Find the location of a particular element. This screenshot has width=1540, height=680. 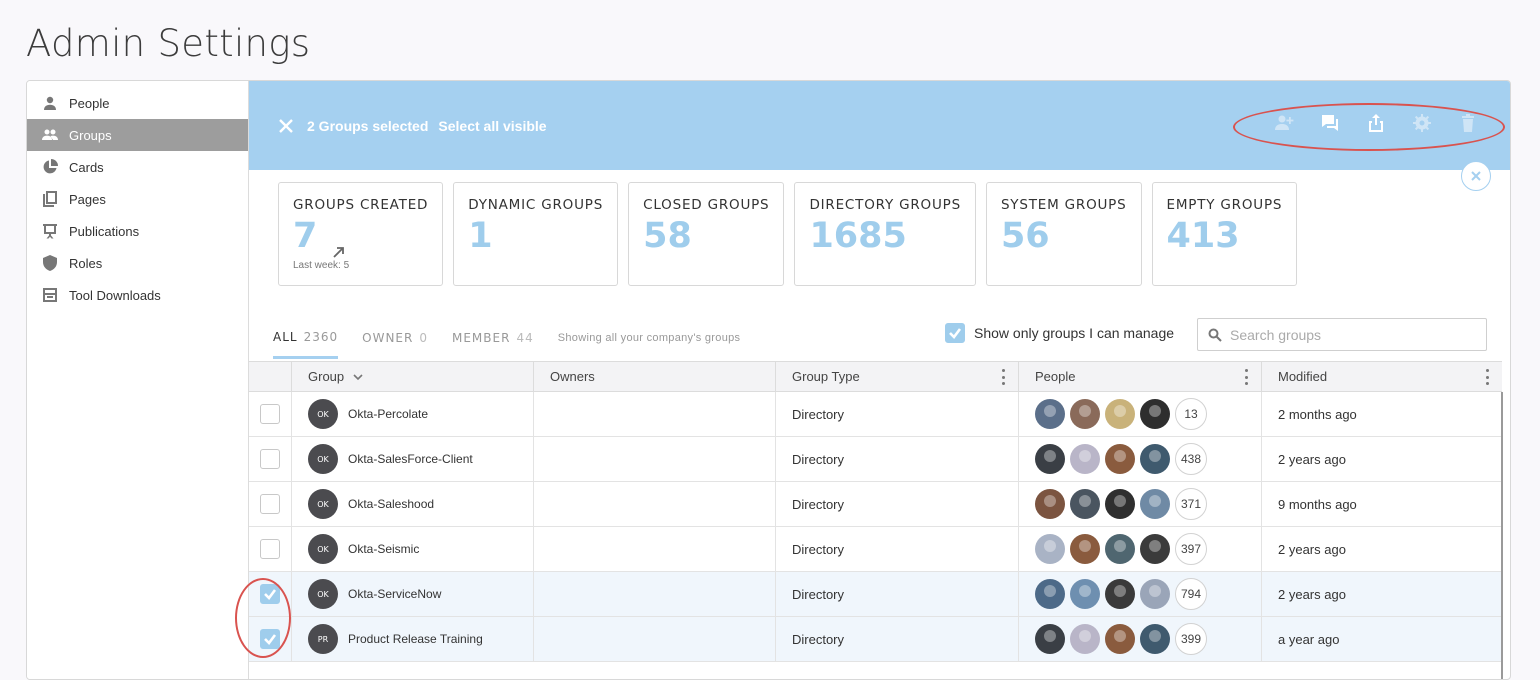

tab-owner: OWNER 0 is located at coordinates (395, 338).